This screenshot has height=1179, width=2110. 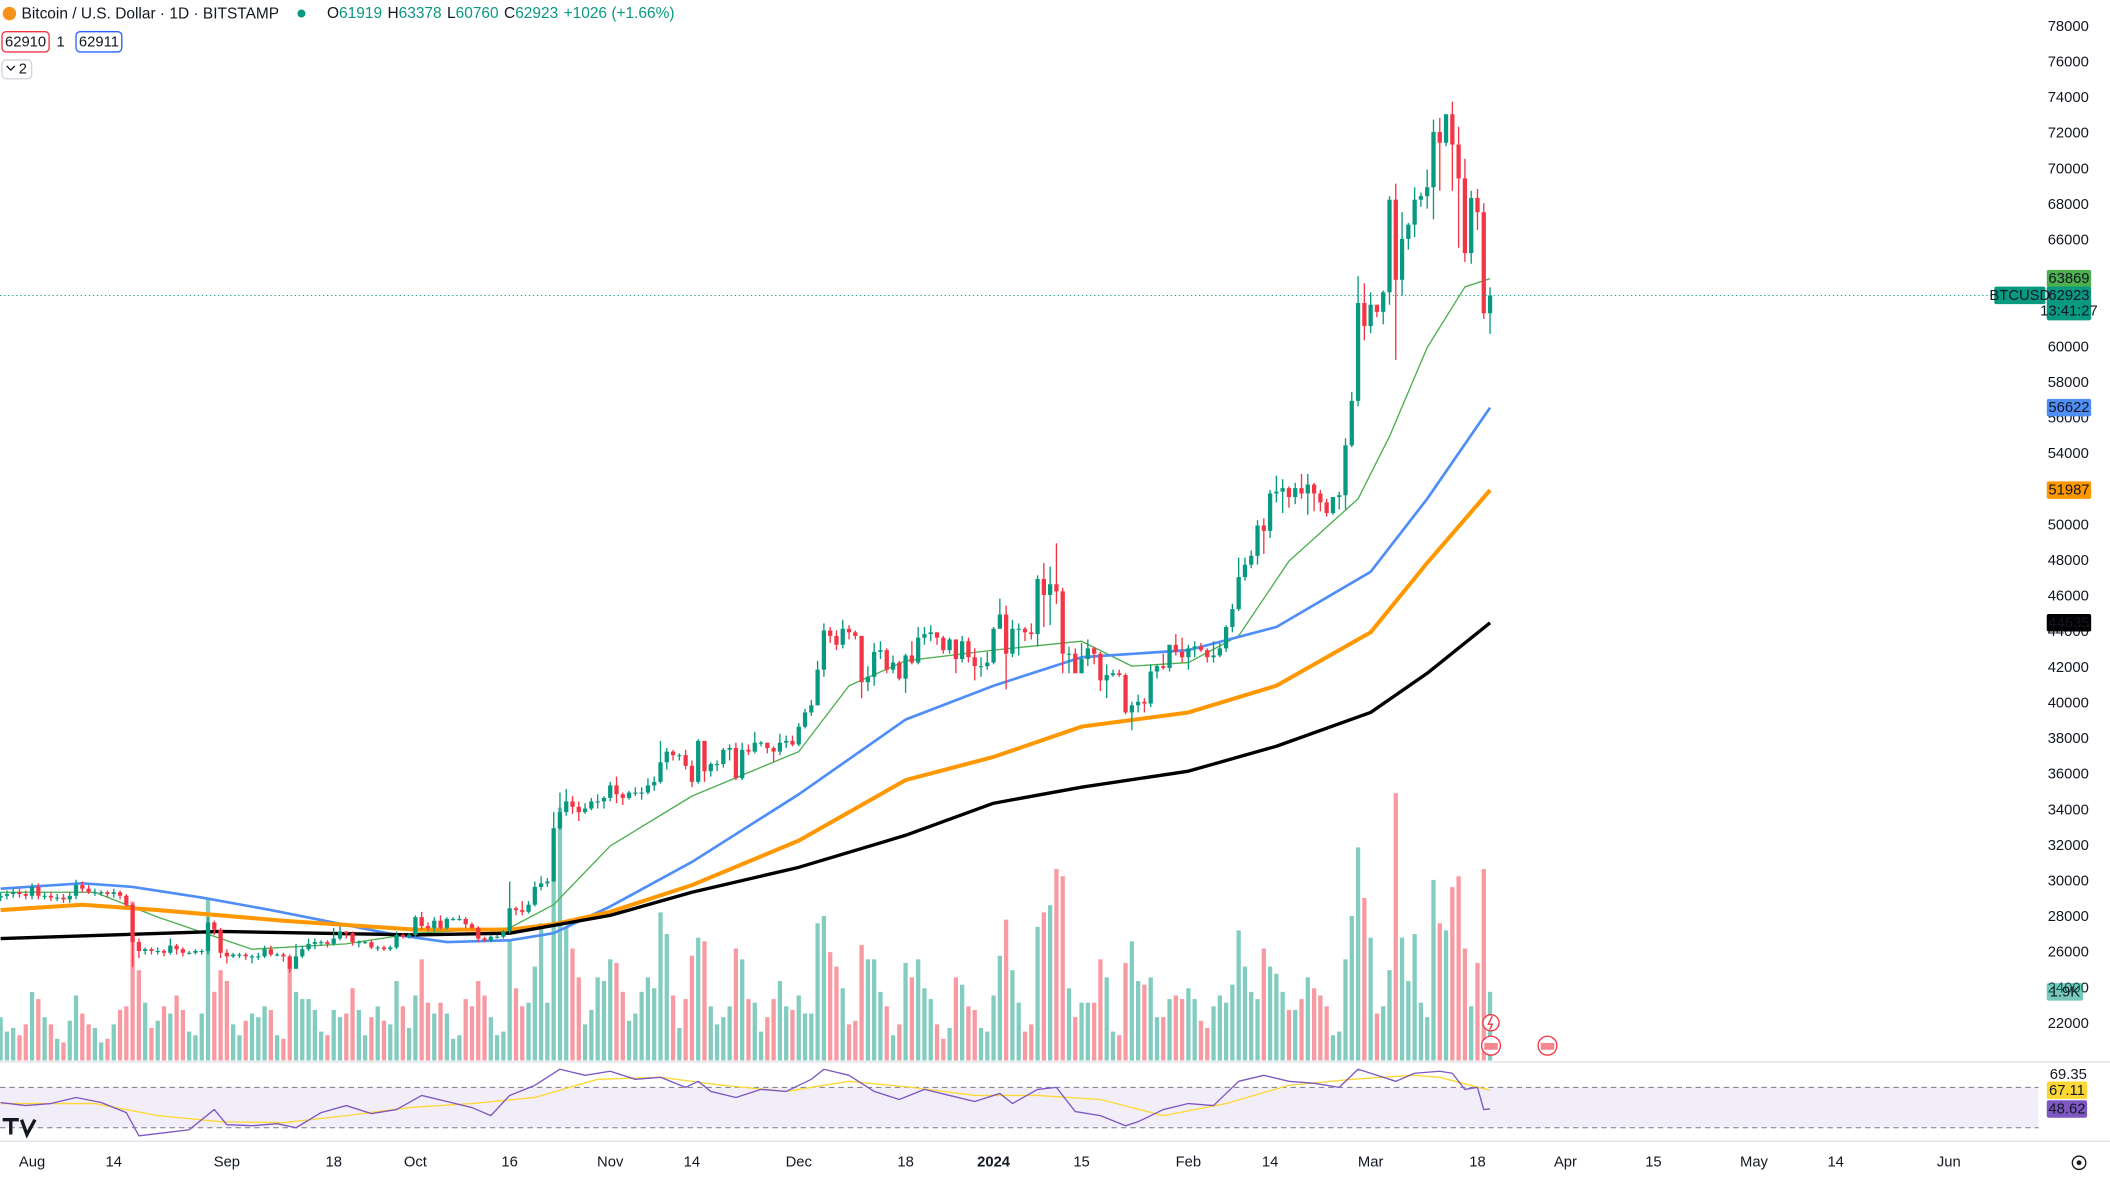 I want to click on flag-icon, so click(x=1491, y=1046).